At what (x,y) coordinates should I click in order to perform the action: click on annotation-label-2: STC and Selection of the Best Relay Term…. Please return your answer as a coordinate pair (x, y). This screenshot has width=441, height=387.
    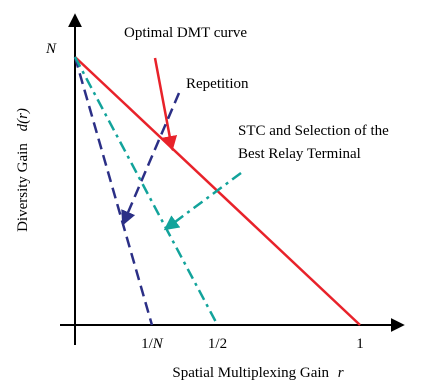
    Looking at the image, I should click on (315, 142).